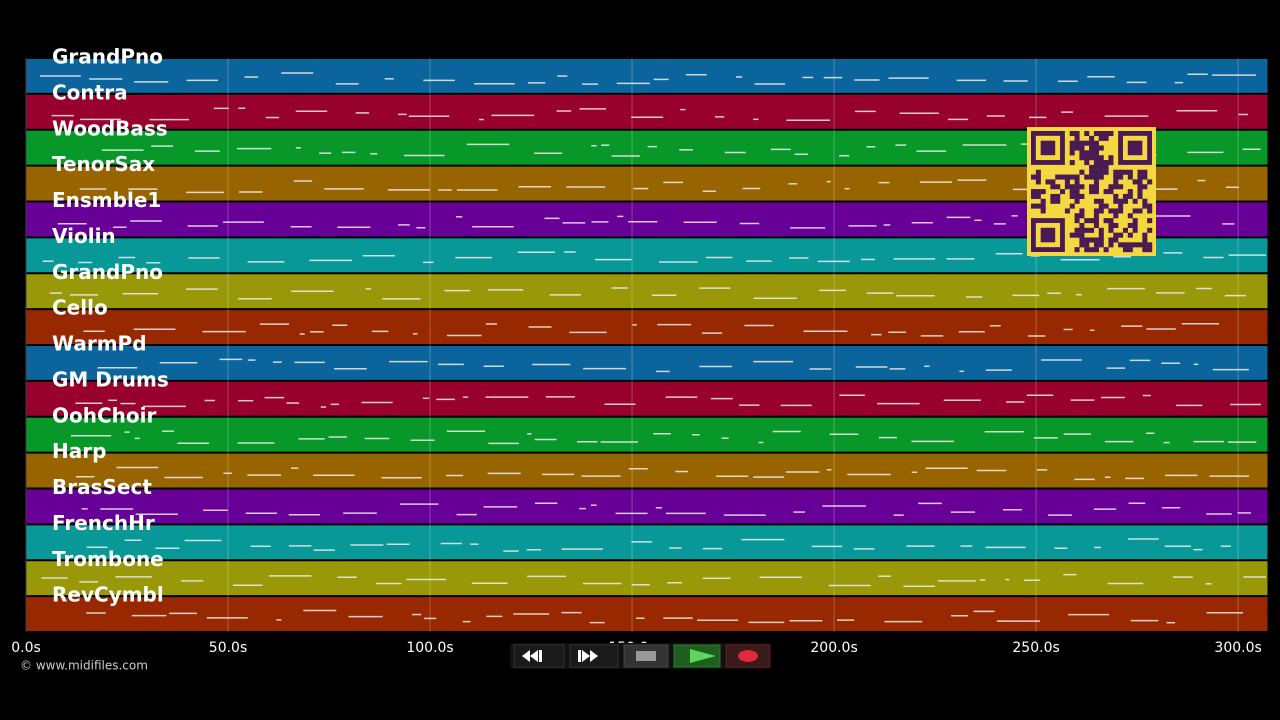 Image resolution: width=1280 pixels, height=720 pixels. Describe the element at coordinates (103, 164) in the screenshot. I see `track-label: TenorSax` at that location.